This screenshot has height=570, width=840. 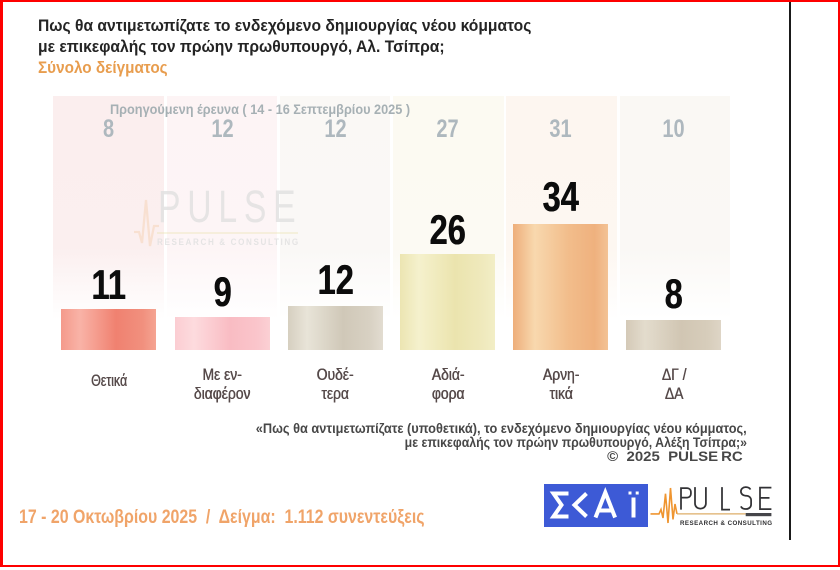 What do you see at coordinates (726, 523) in the screenshot?
I see `svg-text: RESEARCH & CONSULTING` at bounding box center [726, 523].